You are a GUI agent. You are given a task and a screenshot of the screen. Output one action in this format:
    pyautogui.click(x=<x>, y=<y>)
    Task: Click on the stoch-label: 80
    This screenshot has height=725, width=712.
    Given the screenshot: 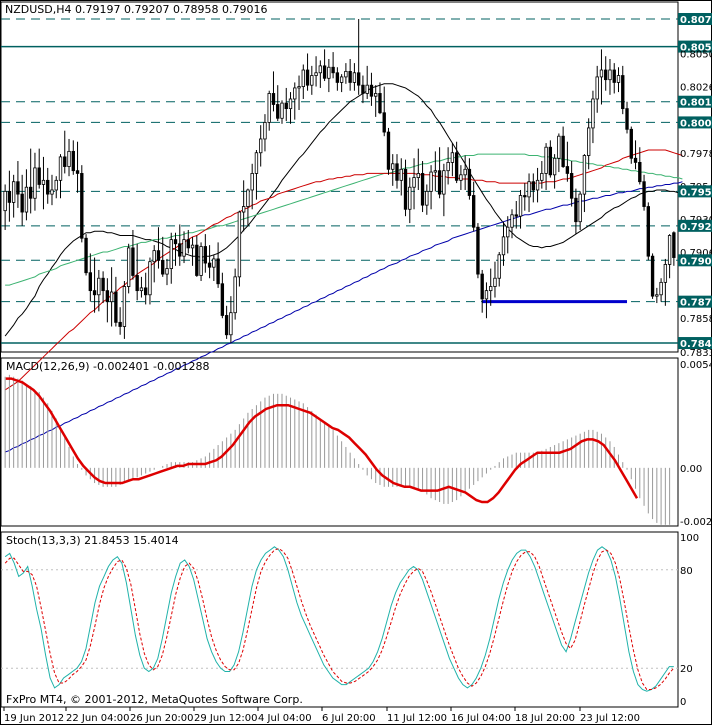 What is the action you would take?
    pyautogui.click(x=686, y=571)
    